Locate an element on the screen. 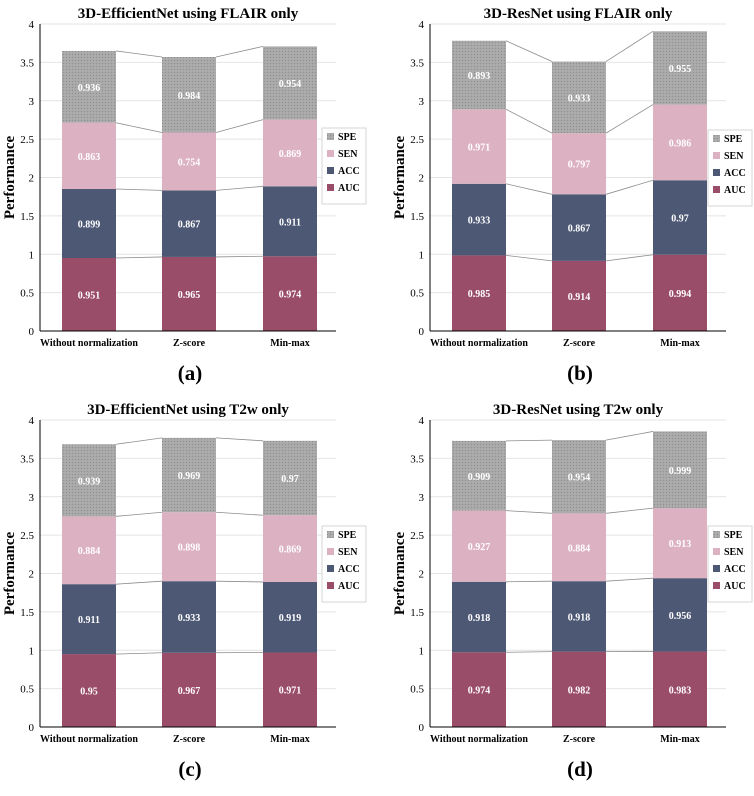 The width and height of the screenshot is (754, 796). data-label: 0.898 is located at coordinates (189, 548).